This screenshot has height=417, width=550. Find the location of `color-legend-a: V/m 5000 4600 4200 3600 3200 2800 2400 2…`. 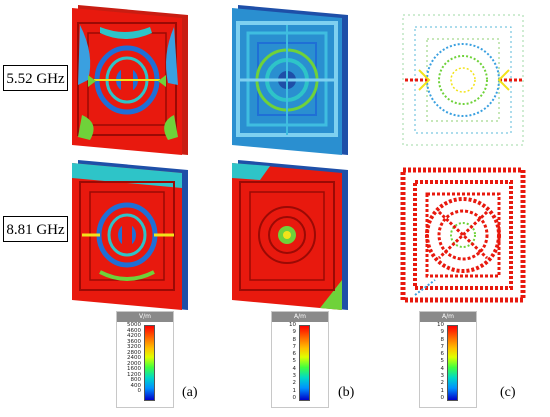

color-legend-a: V/m 5000 4600 4200 3600 3200 2800 2400 2… is located at coordinates (145, 359).